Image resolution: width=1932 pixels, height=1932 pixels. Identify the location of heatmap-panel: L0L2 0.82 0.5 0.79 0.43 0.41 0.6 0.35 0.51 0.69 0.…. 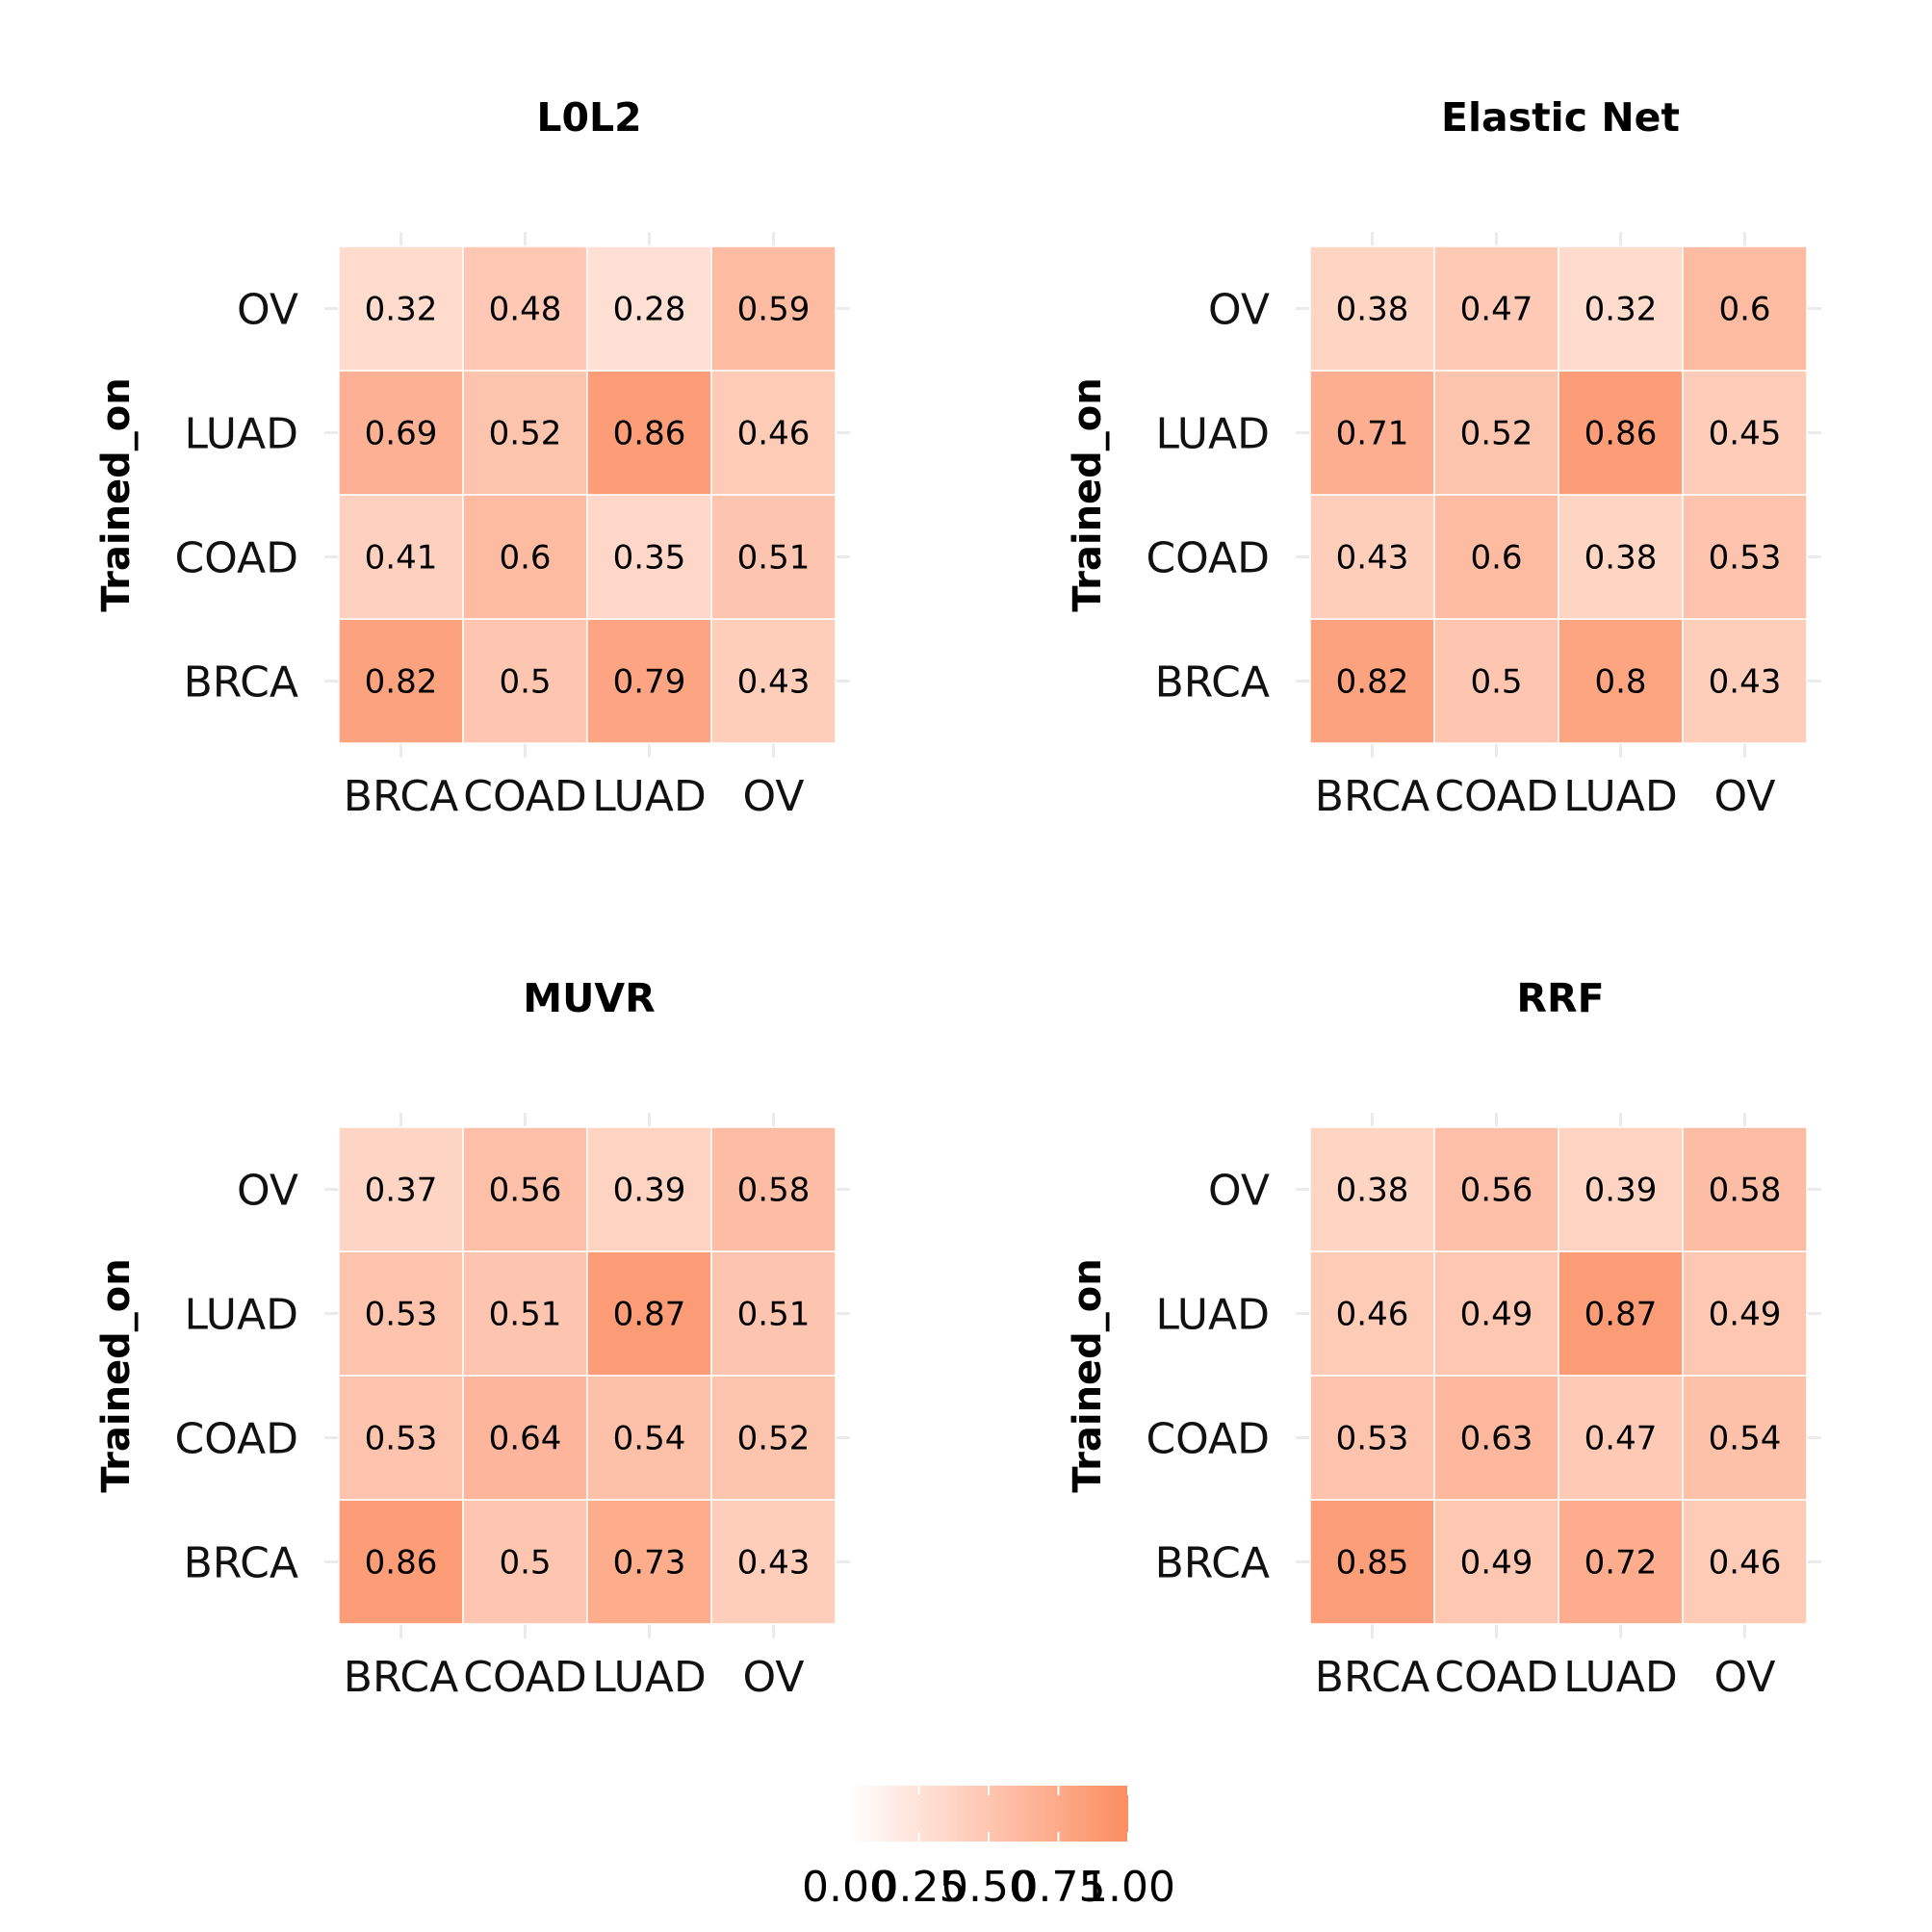
(472, 458).